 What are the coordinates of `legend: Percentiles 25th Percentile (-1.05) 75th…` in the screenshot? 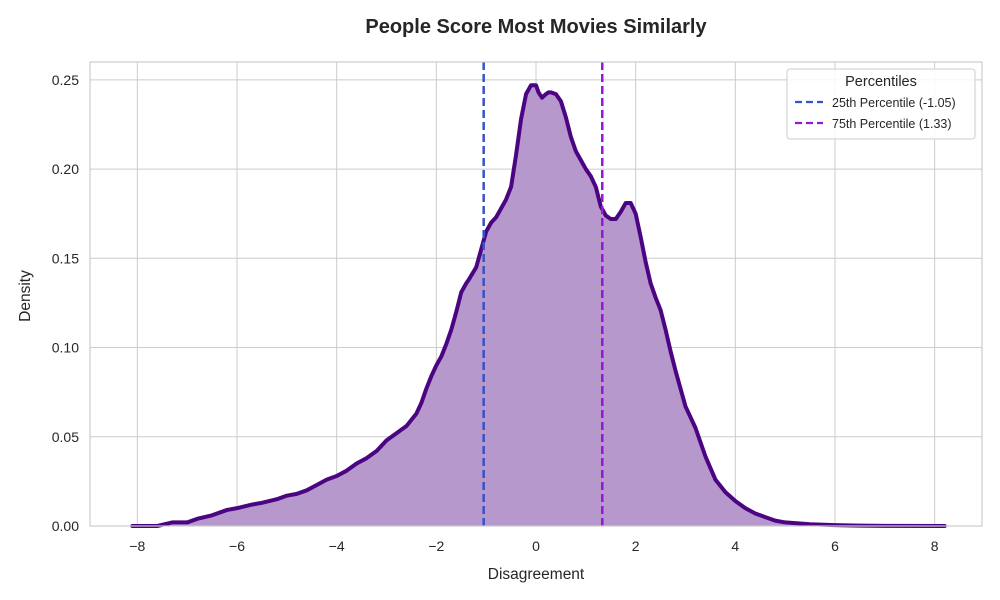 It's located at (881, 104).